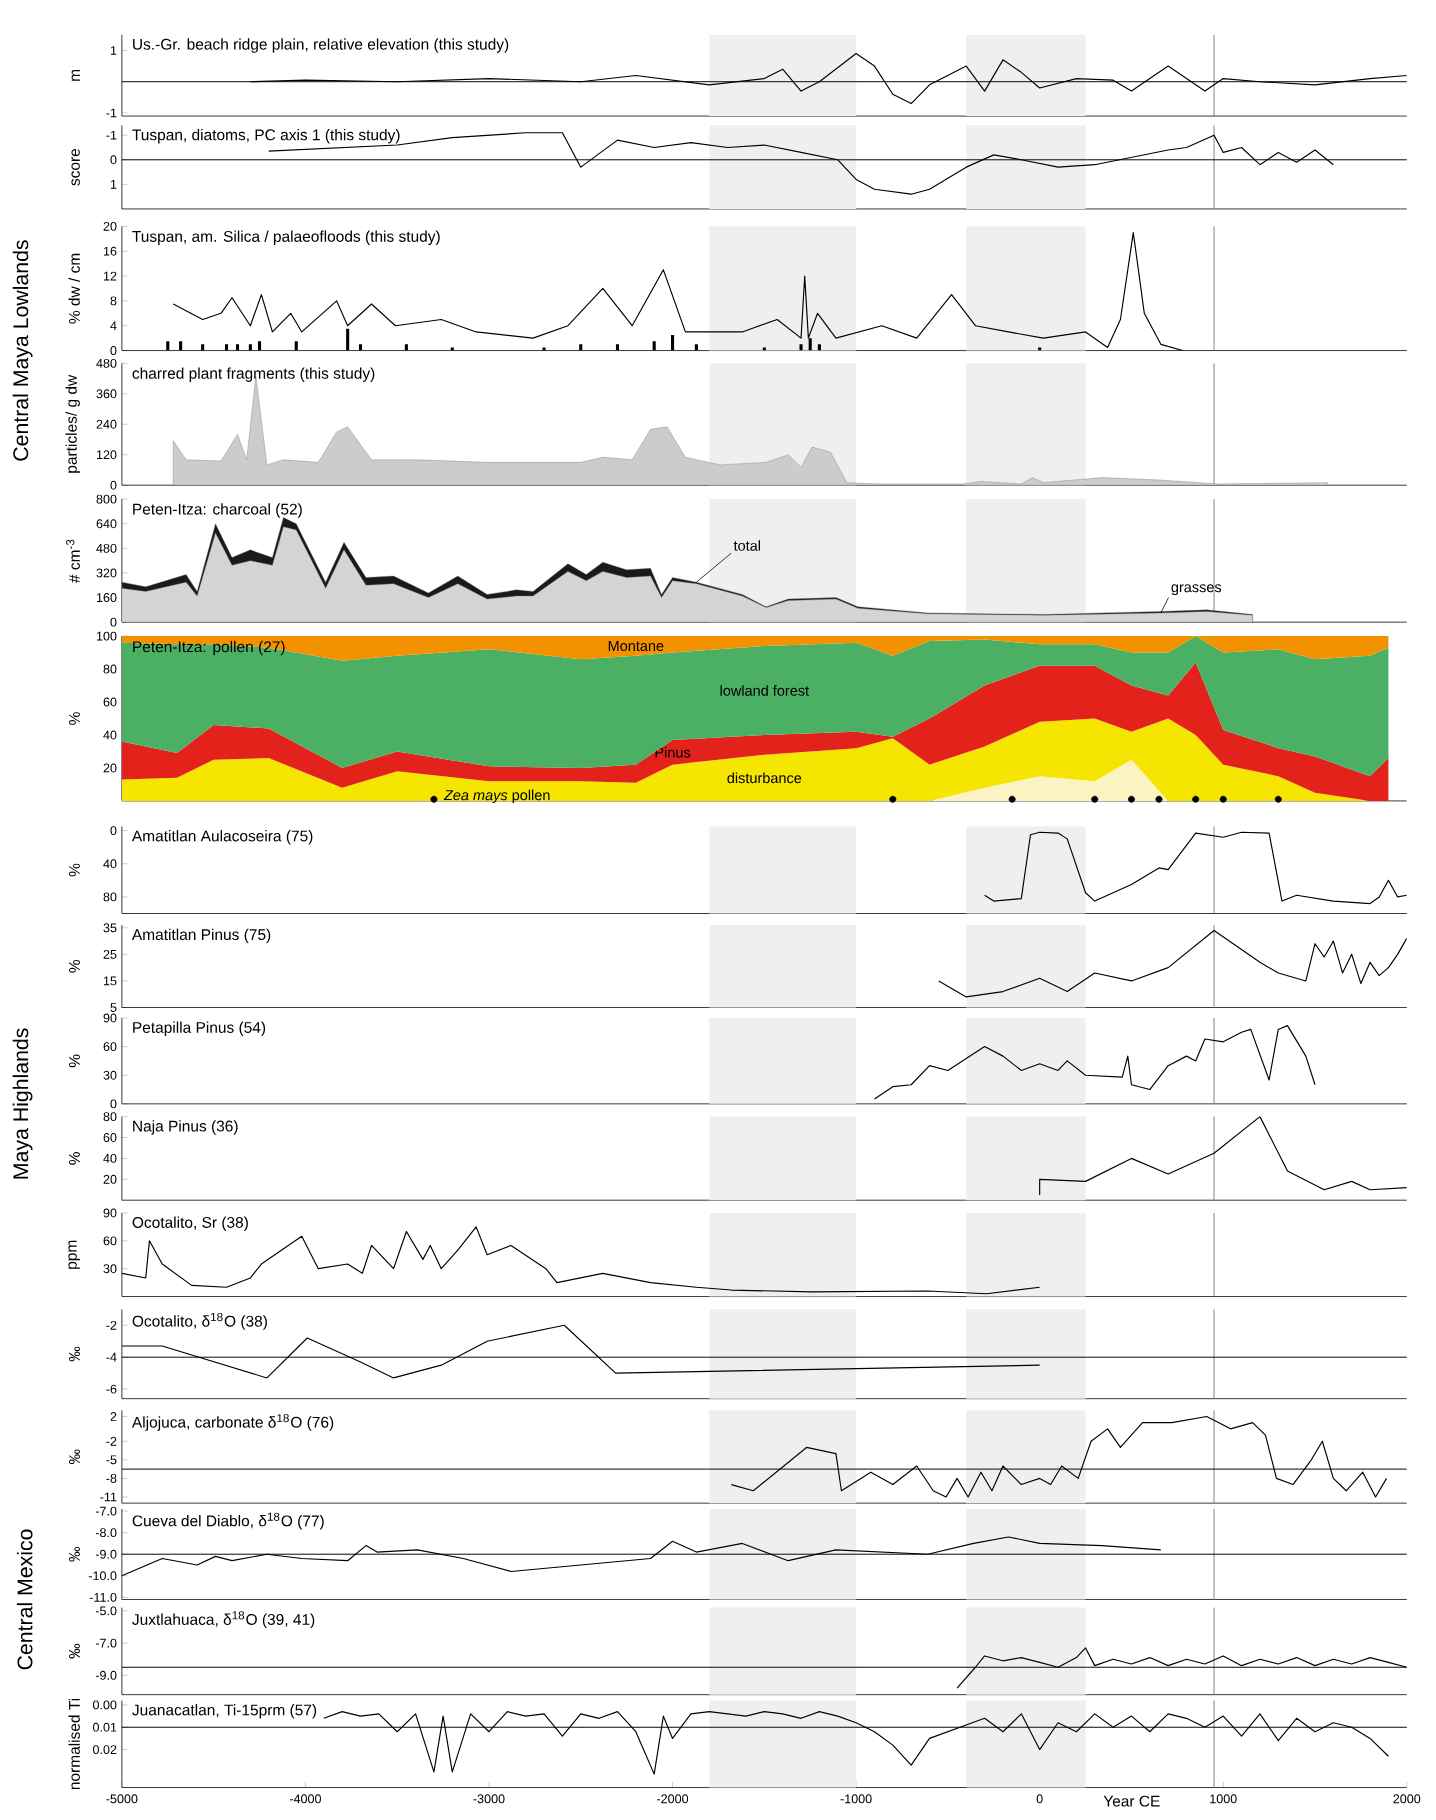 The width and height of the screenshot is (1436, 1820). I want to click on chart-title: Tuspan, am. Silica / palaeofloods (this study), so click(286, 237).